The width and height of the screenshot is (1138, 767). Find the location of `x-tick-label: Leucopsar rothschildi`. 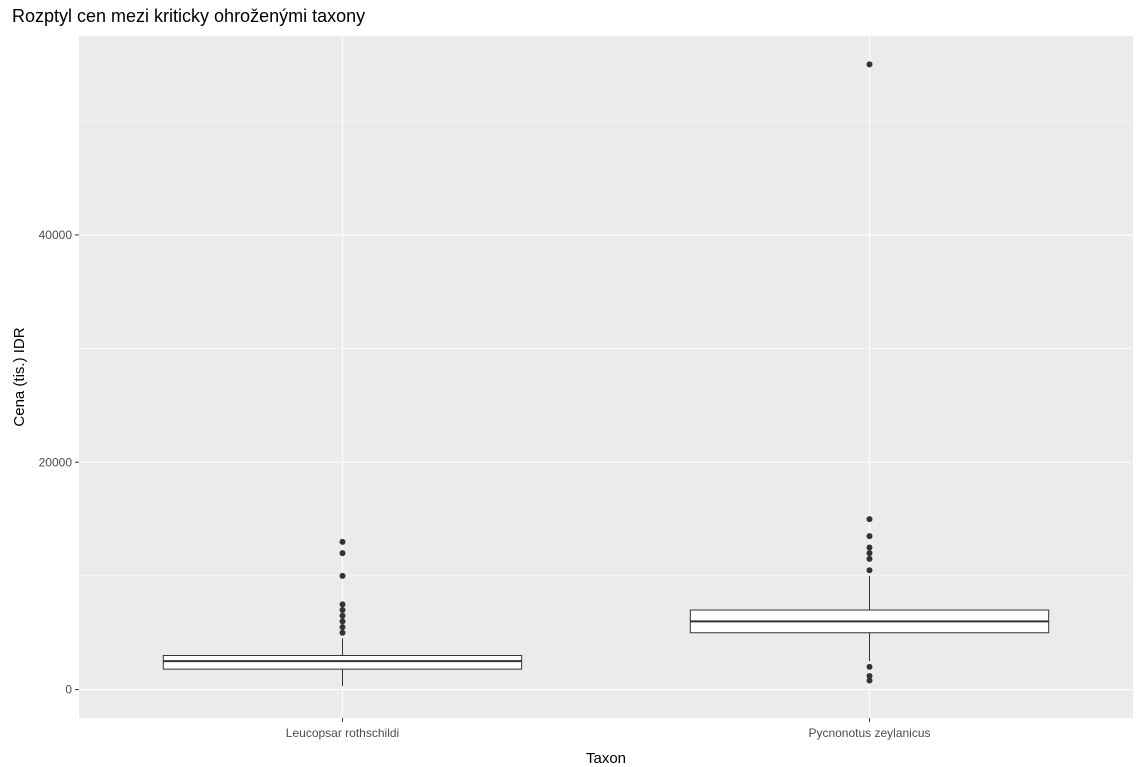

x-tick-label: Leucopsar rothschildi is located at coordinates (342, 733).